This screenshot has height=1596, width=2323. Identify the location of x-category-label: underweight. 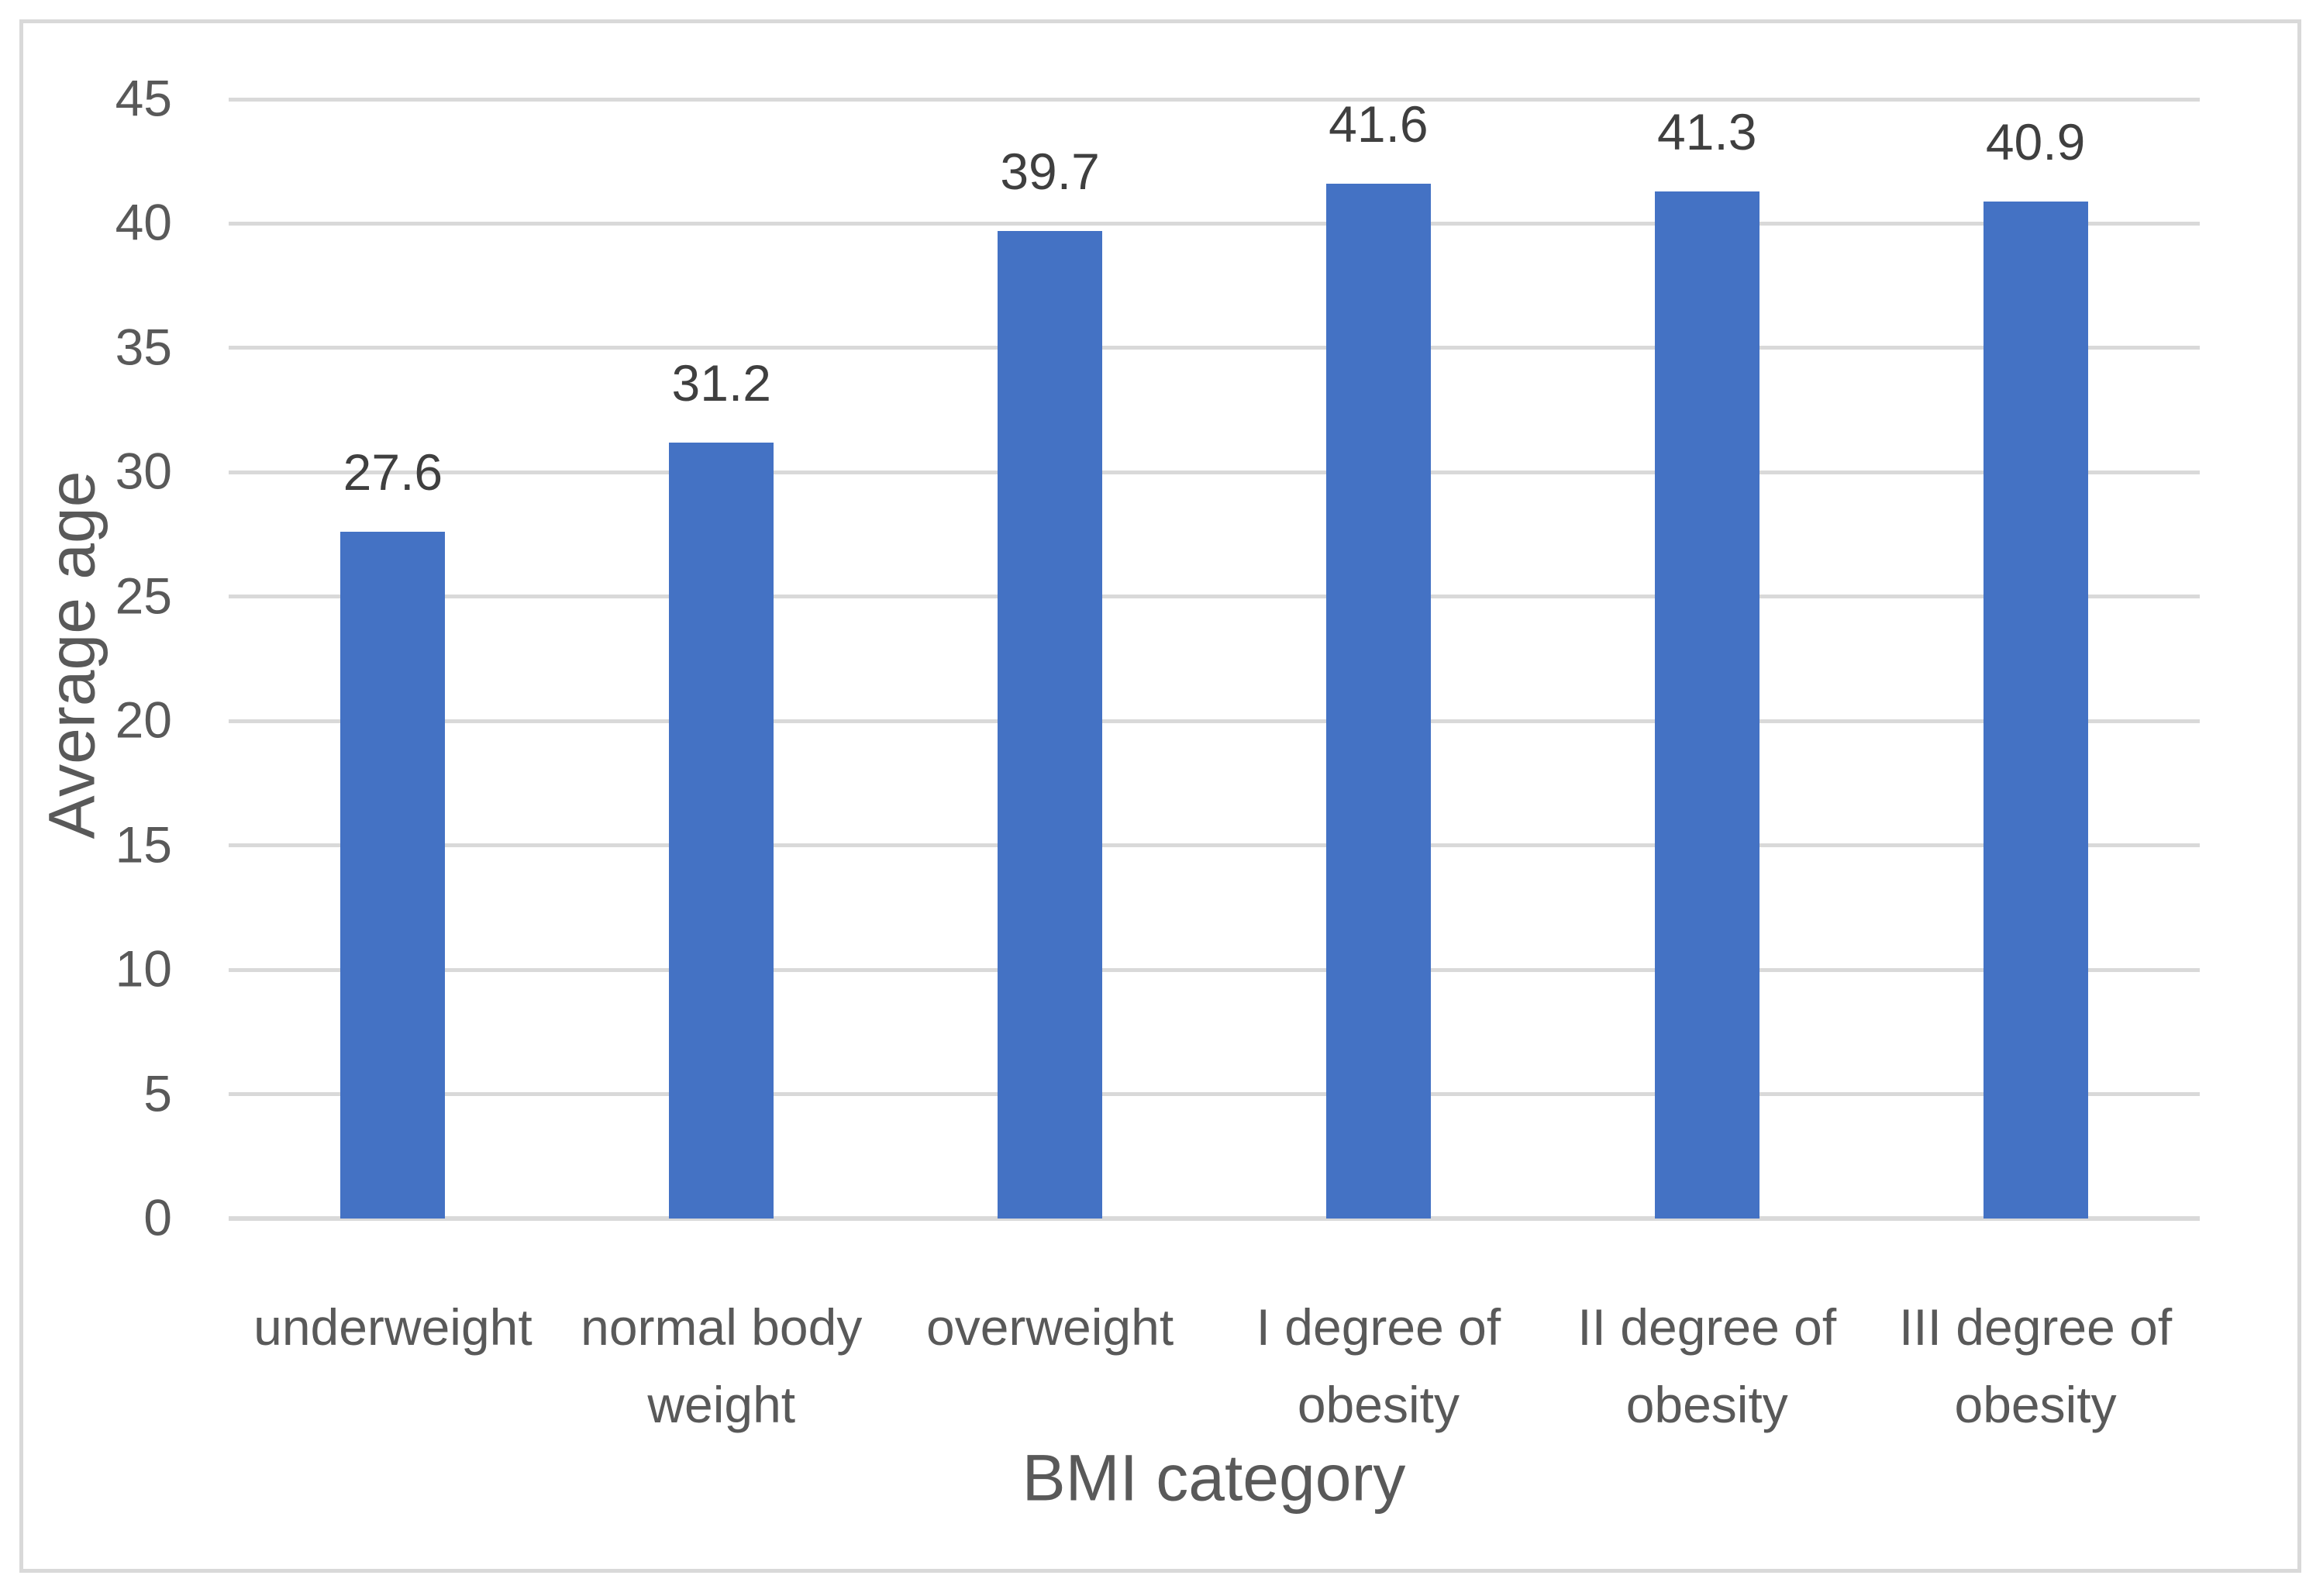
(392, 1327).